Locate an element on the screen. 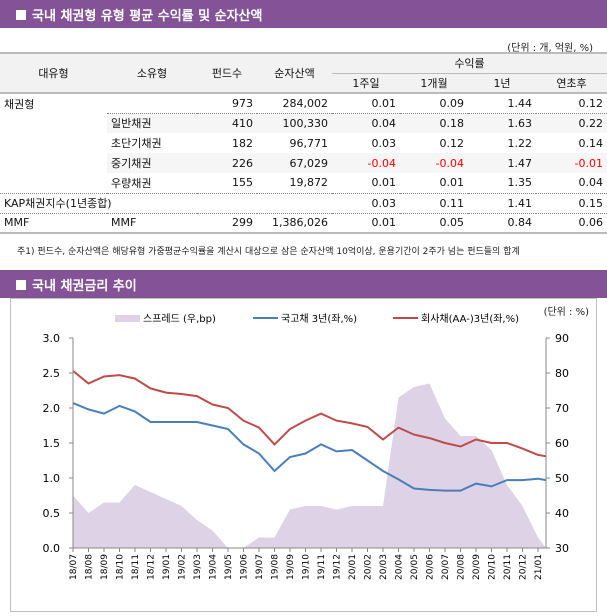 The image size is (607, 616). cell-m1: 0.18 is located at coordinates (434, 123).